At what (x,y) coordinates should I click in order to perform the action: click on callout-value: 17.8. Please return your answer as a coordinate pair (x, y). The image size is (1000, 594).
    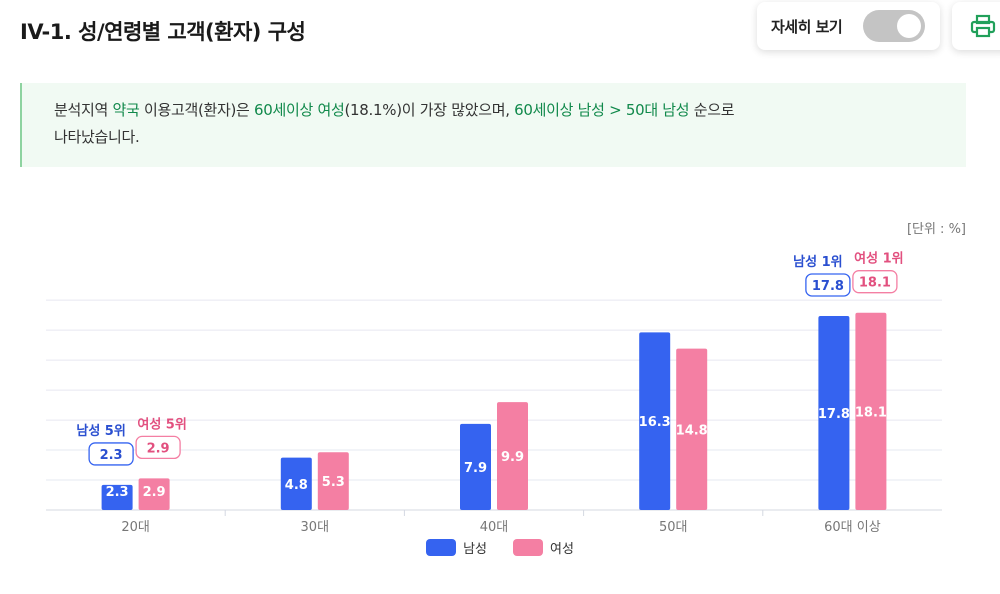
    Looking at the image, I should click on (828, 286).